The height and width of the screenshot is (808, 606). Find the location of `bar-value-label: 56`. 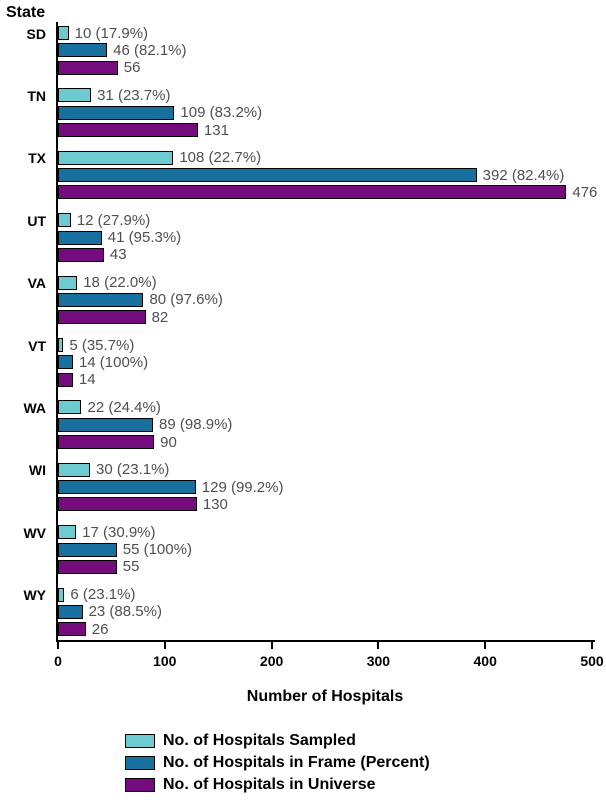

bar-value-label: 56 is located at coordinates (132, 68).